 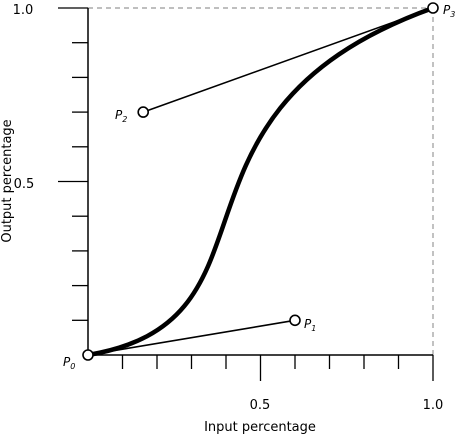 What do you see at coordinates (23, 10) in the screenshot?
I see `y-tick-label-1: 1.0` at bounding box center [23, 10].